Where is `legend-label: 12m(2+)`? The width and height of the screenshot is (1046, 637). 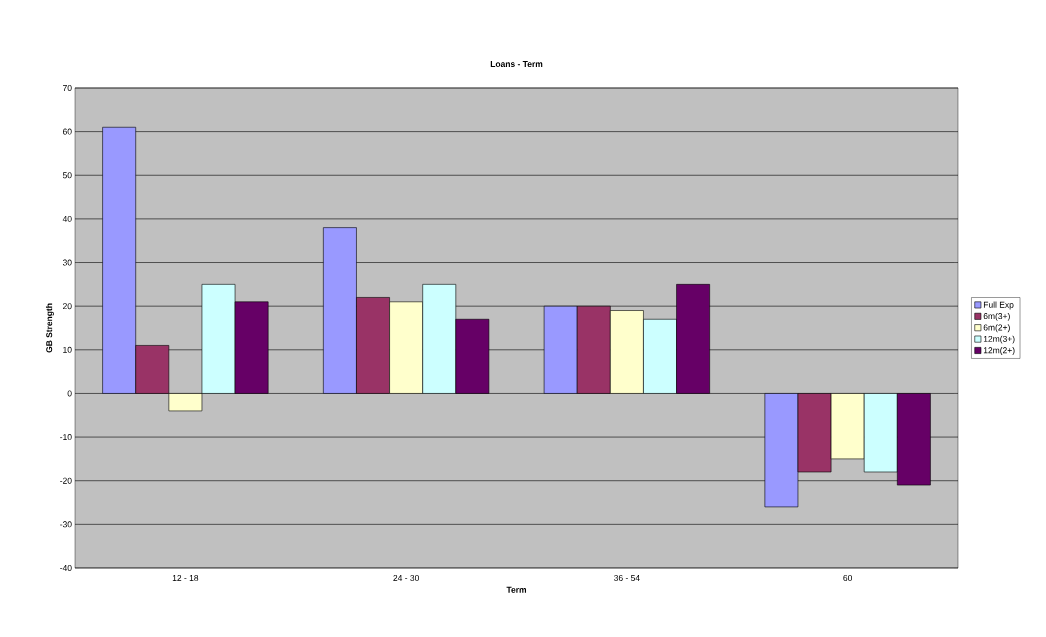 legend-label: 12m(2+) is located at coordinates (999, 351).